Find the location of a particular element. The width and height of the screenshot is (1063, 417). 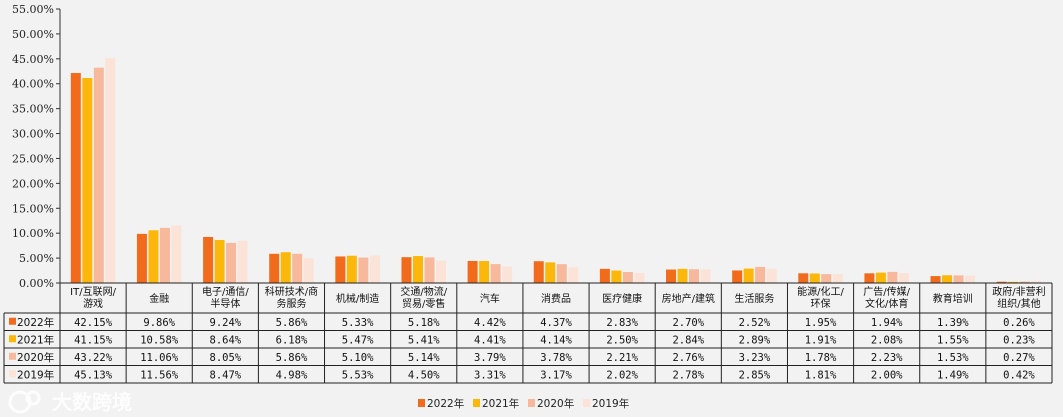

table-cell-value: 5.33% is located at coordinates (358, 323).